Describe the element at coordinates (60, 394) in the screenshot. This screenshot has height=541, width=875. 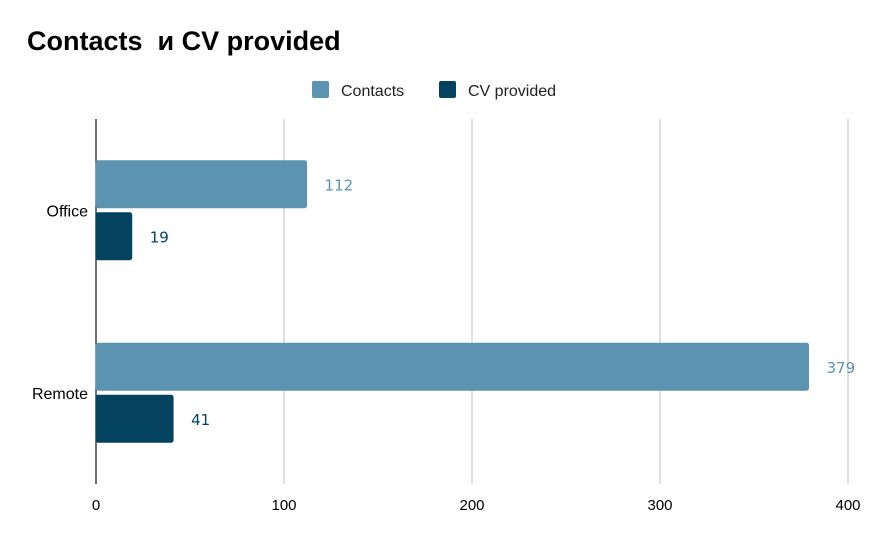
I see `category-label-remote: Remote` at that location.